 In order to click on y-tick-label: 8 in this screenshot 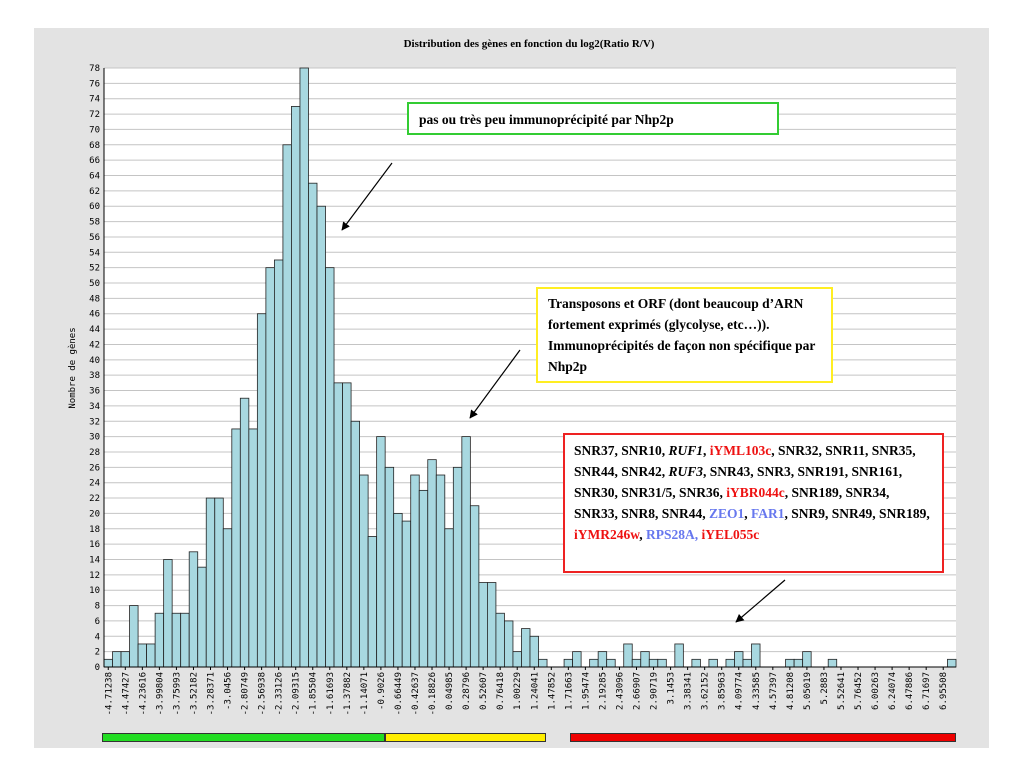, I will do `click(97, 607)`.